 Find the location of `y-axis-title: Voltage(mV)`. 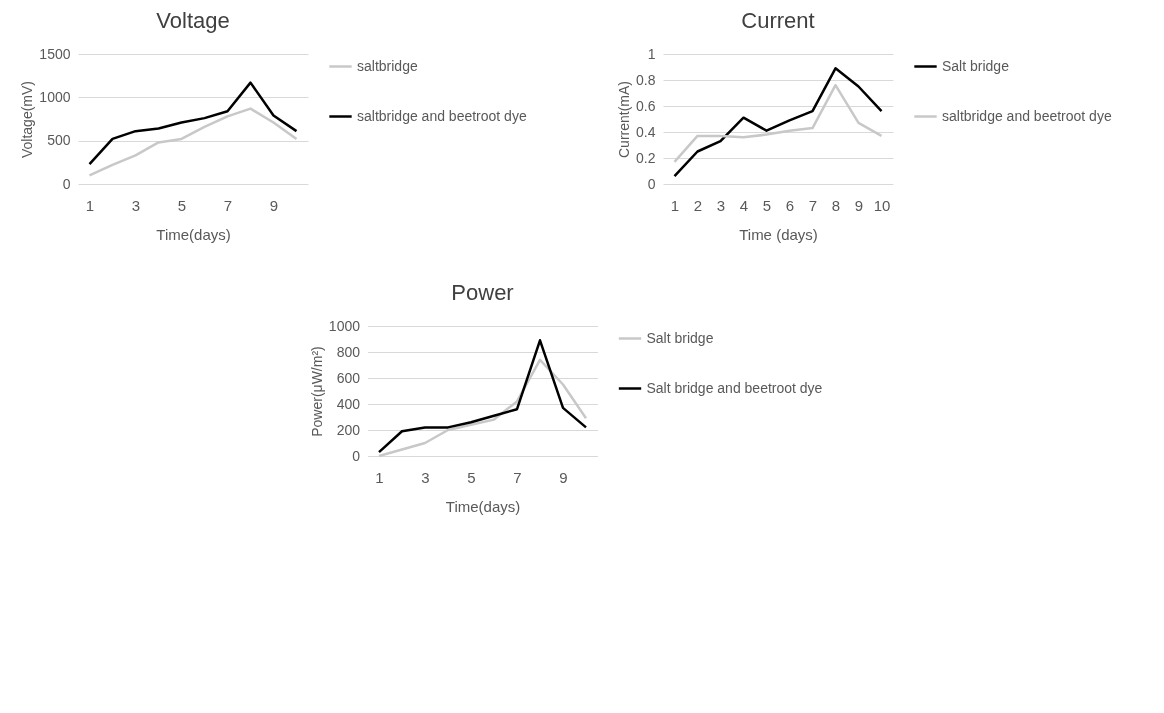

y-axis-title: Voltage(mV) is located at coordinates (27, 119).